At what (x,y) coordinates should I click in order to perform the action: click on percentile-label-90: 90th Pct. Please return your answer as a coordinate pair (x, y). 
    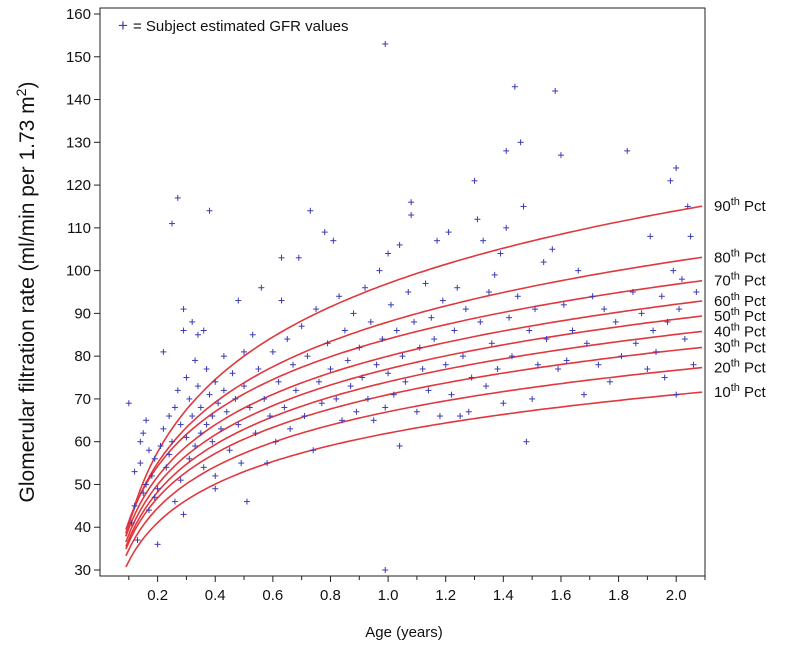
    Looking at the image, I should click on (740, 205).